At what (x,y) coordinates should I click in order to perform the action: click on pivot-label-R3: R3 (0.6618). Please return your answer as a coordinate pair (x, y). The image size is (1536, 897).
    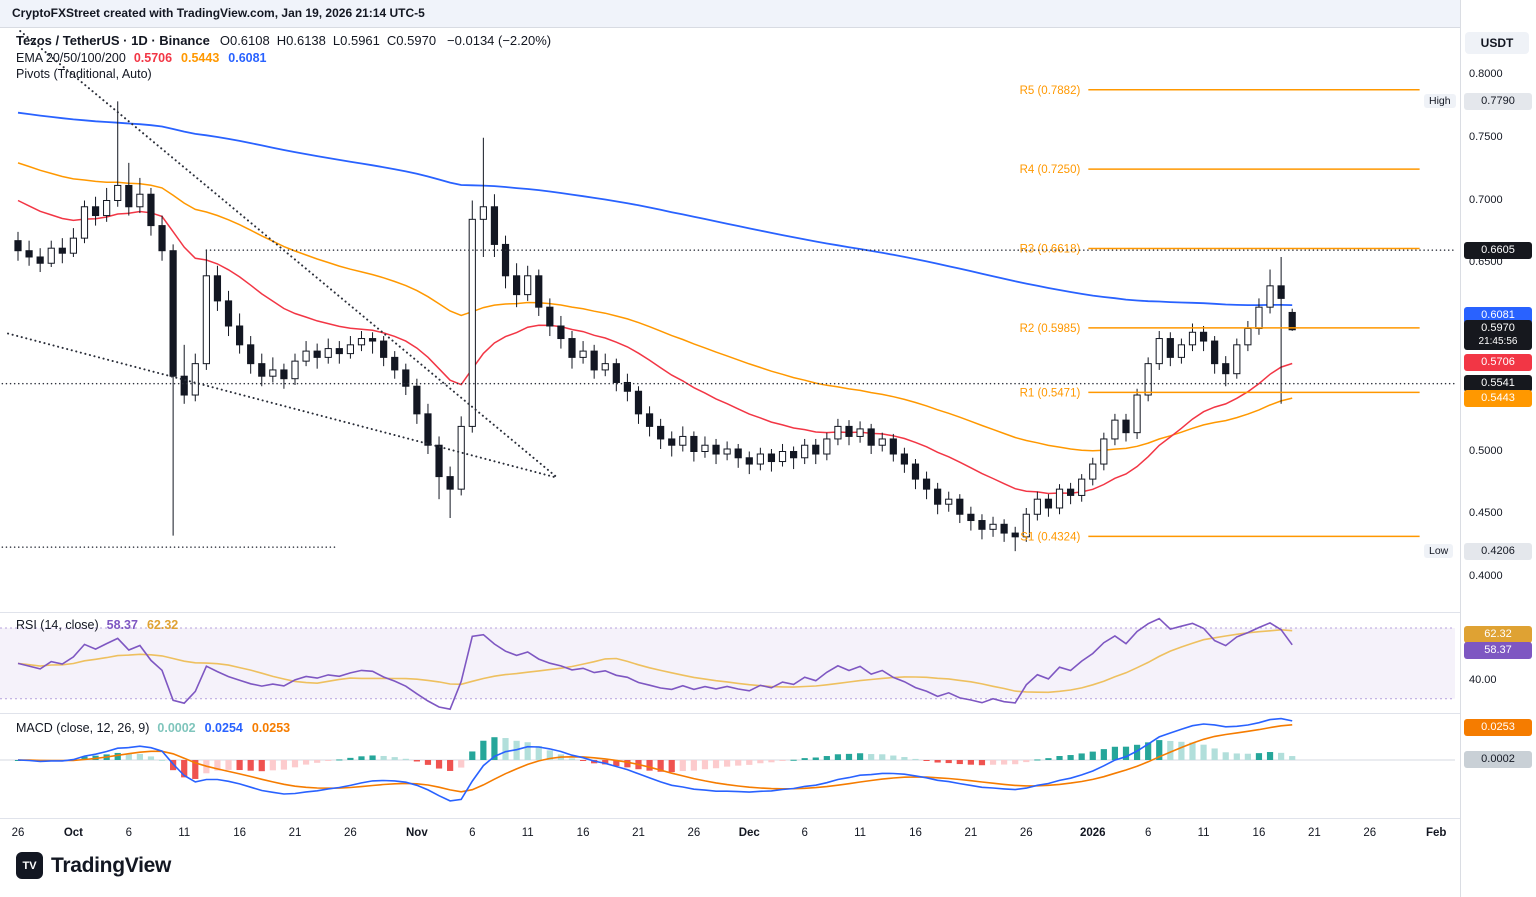
    Looking at the image, I should click on (1050, 249).